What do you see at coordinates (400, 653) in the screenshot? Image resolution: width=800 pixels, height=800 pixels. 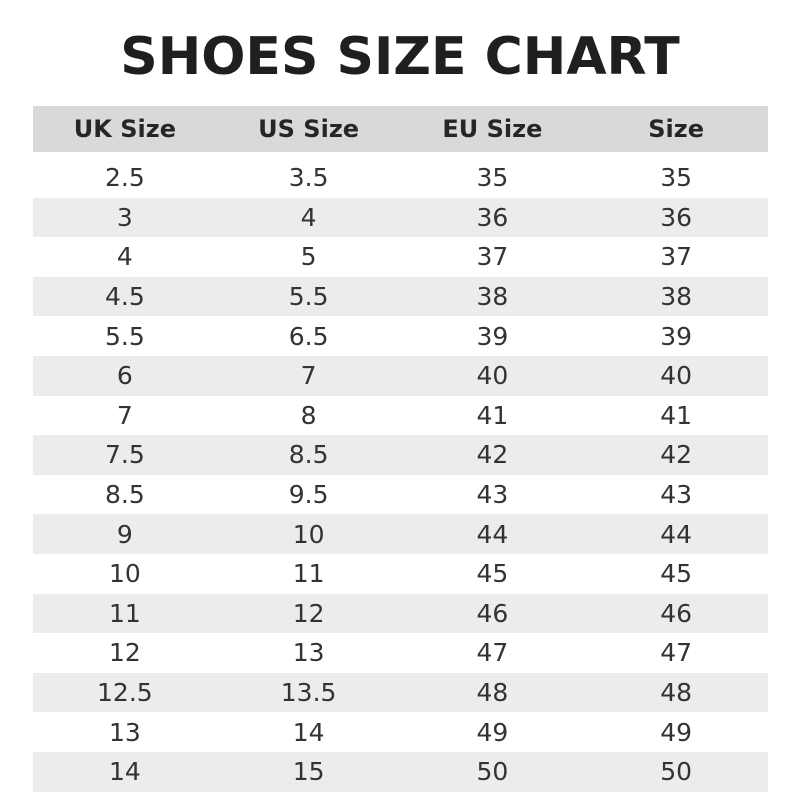 I see `table-row: 12 13 47 47` at bounding box center [400, 653].